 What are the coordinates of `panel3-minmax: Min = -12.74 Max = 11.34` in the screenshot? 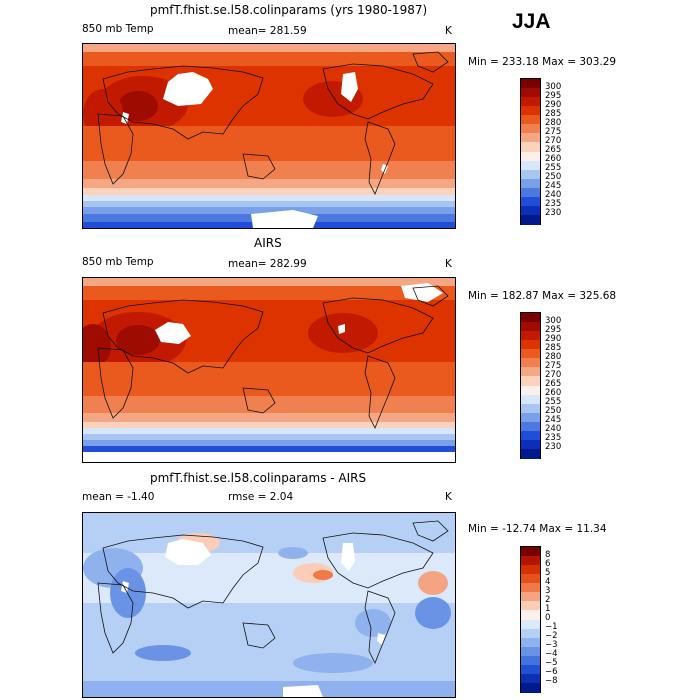 It's located at (537, 529).